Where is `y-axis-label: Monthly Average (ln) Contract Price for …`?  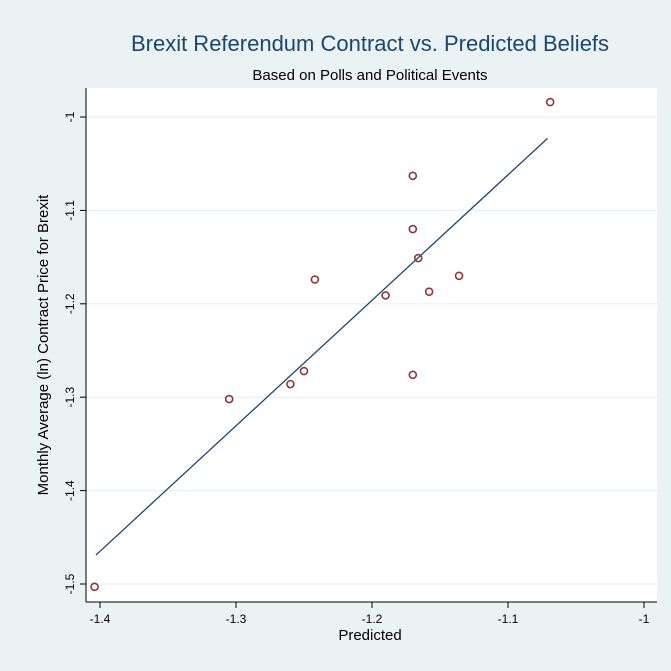
y-axis-label: Monthly Average (ln) Contract Price for … is located at coordinates (43, 345).